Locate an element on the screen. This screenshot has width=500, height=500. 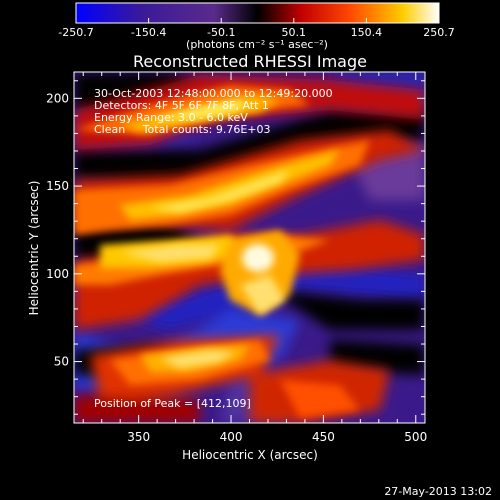
colorbar-tick-label: 250.7 is located at coordinates (439, 32).